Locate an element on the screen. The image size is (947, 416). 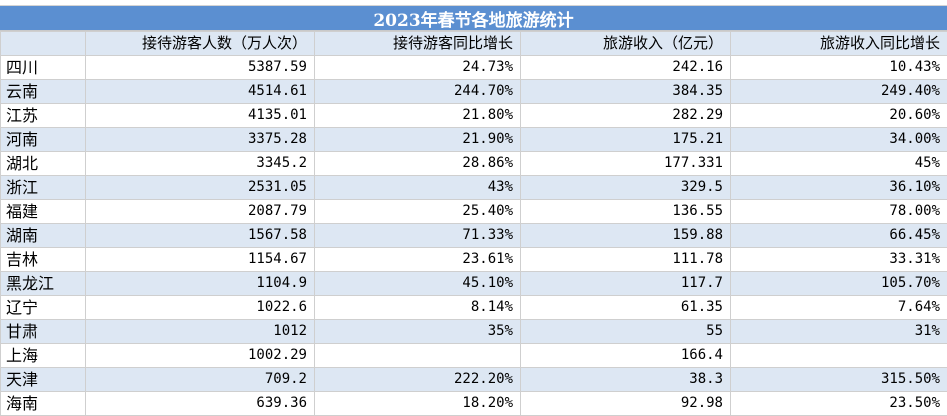
revenue-cell: 282.29 is located at coordinates (626, 116).